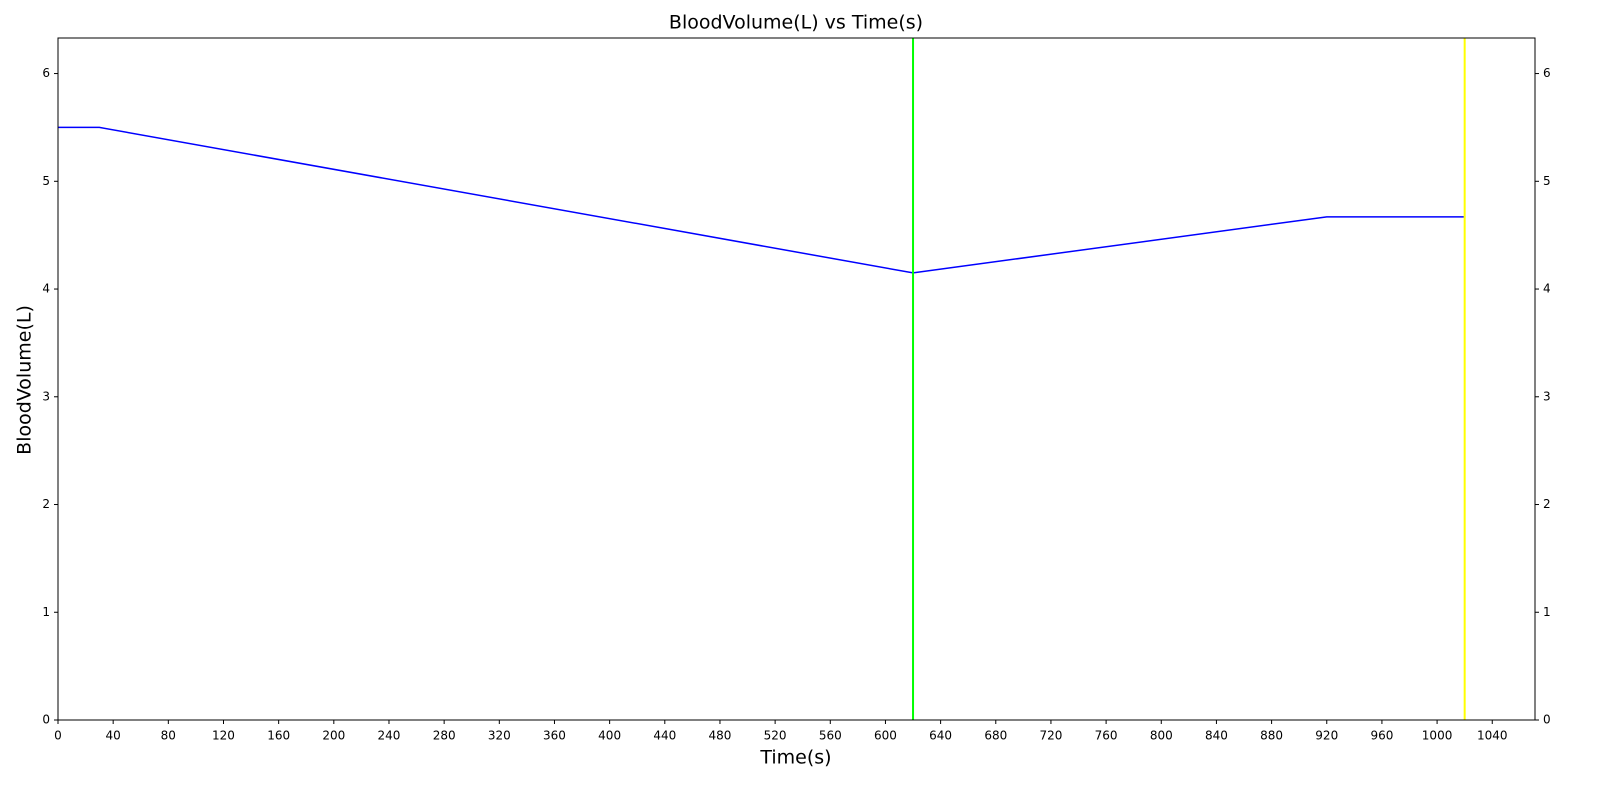  What do you see at coordinates (1547, 720) in the screenshot?
I see `y2-tick-label: 0` at bounding box center [1547, 720].